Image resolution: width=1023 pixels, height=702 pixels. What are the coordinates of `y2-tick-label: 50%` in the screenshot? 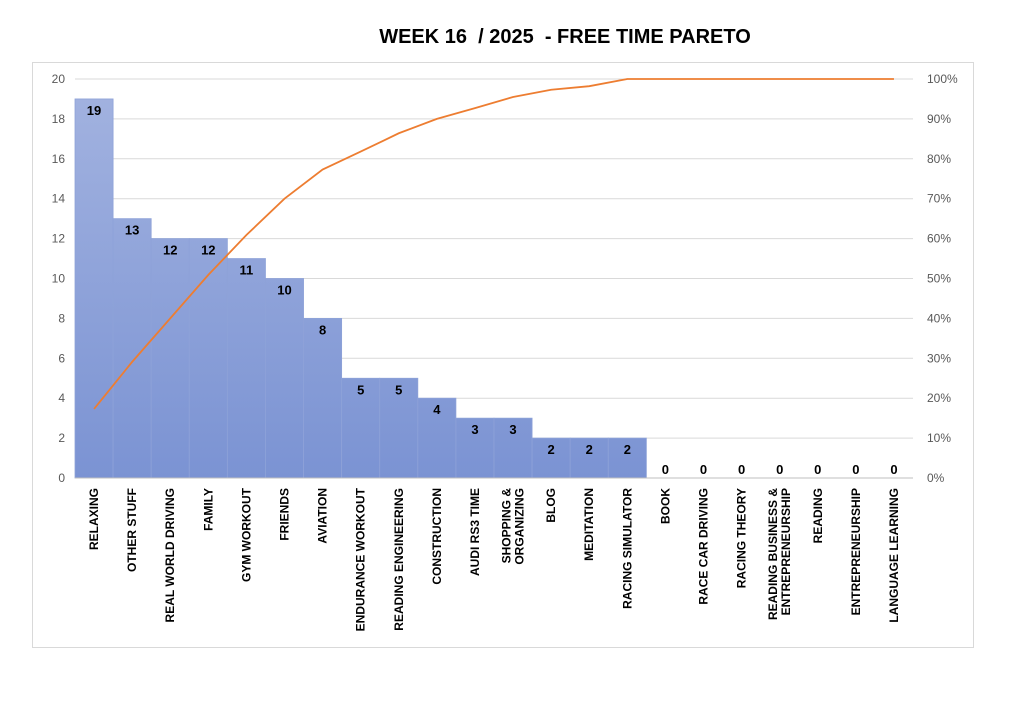 It's located at (939, 279).